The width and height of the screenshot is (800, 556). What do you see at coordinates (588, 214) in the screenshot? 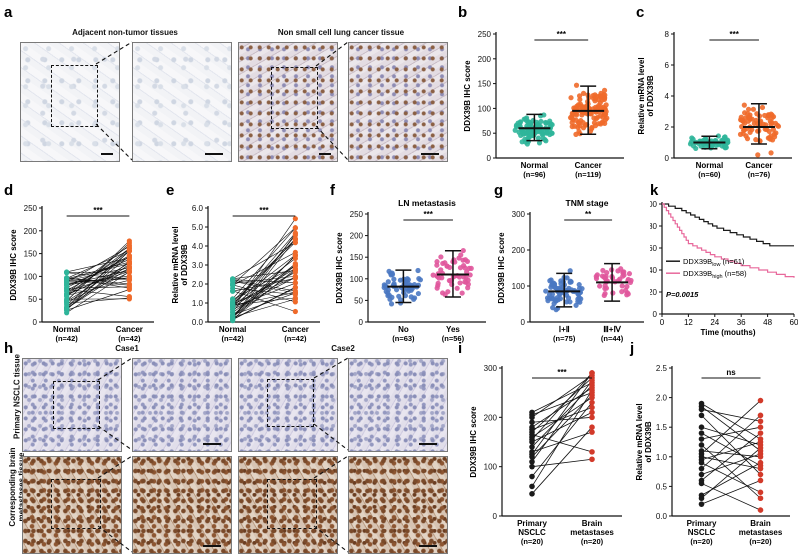
I see `significance-label: **` at bounding box center [588, 214].